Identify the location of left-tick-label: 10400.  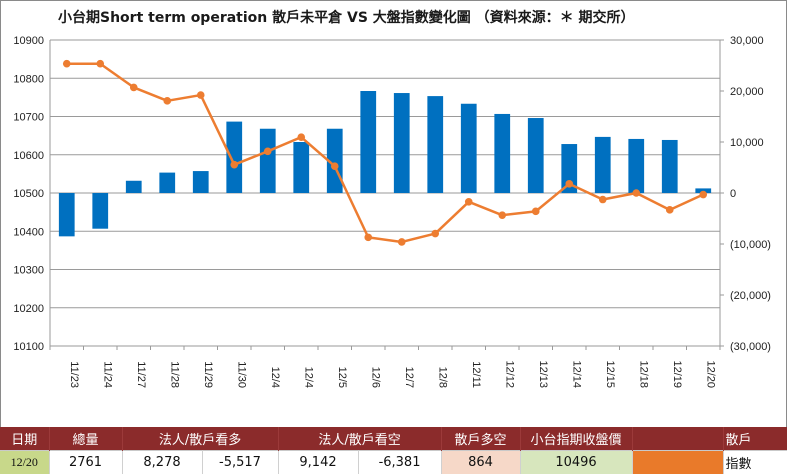
(28, 232).